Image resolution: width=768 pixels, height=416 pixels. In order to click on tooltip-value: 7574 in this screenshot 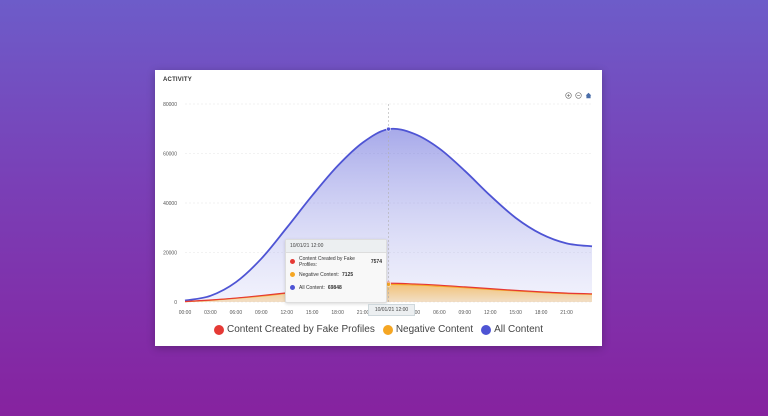, I will do `click(376, 261)`.